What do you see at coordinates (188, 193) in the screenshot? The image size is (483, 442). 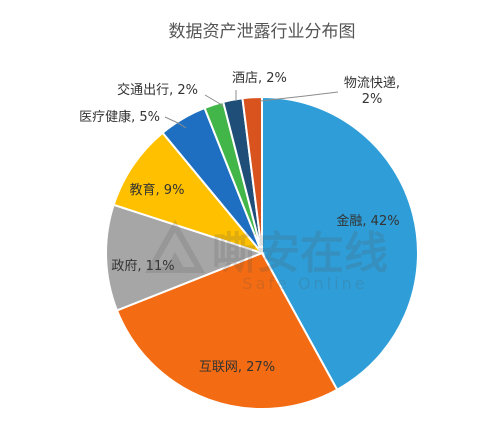 I see `pie-slice-教育` at bounding box center [188, 193].